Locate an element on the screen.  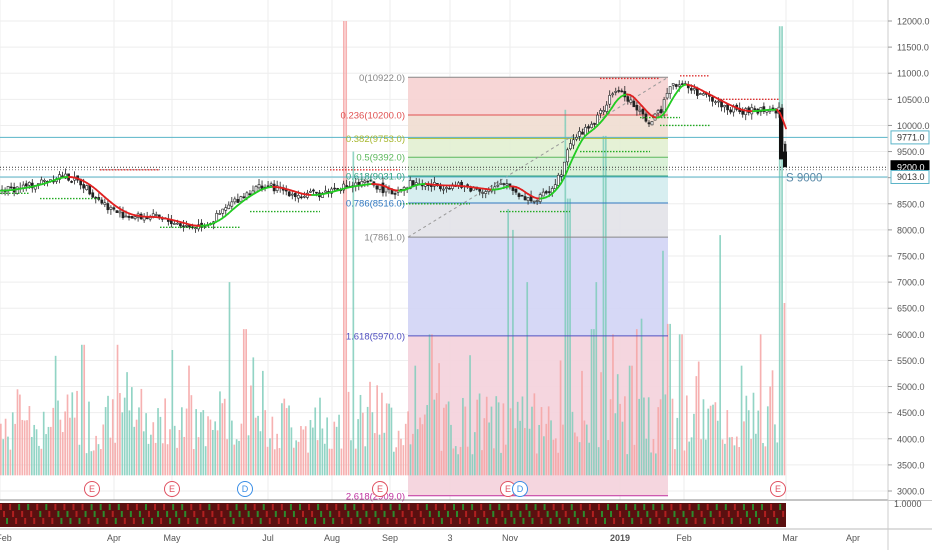
fibonacci-label: 1.618(5970.0) is located at coordinates (375, 336).